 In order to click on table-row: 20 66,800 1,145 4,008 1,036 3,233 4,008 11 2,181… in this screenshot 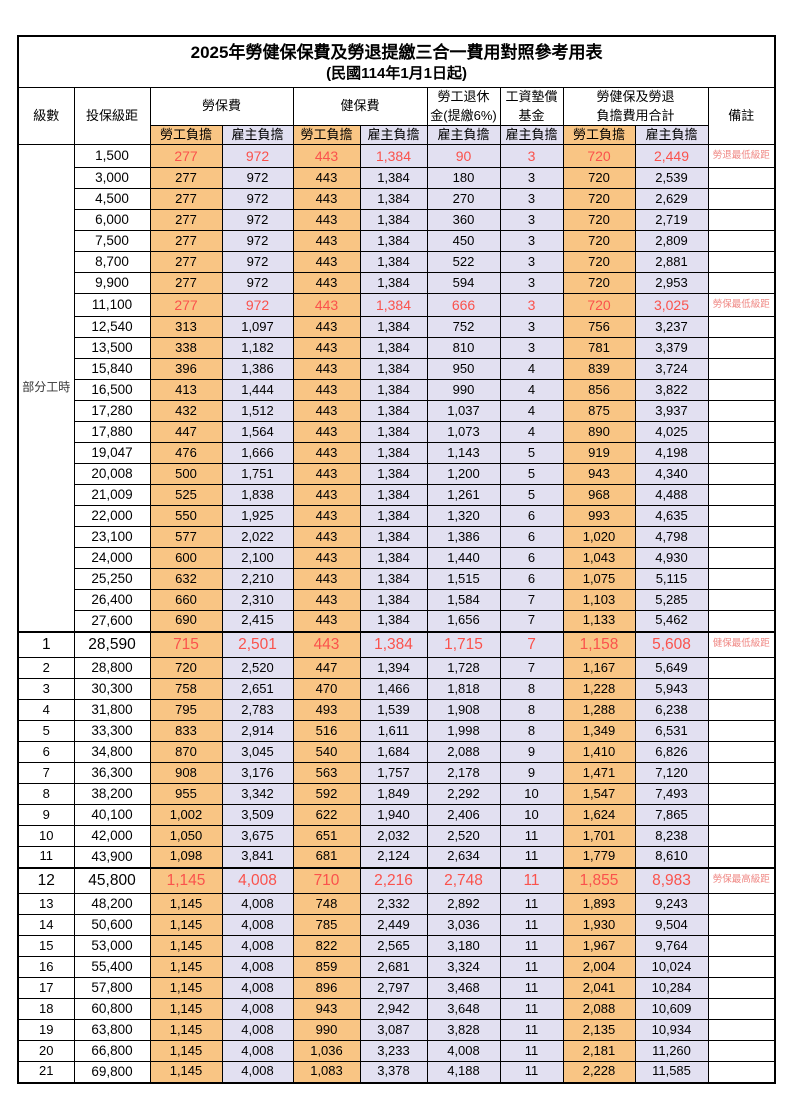, I will do `click(396, 1051)`.